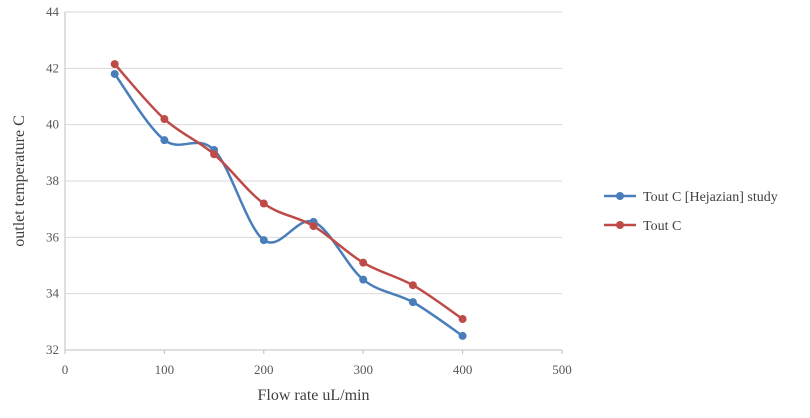  I want to click on y-tick-label: 42, so click(52, 67).